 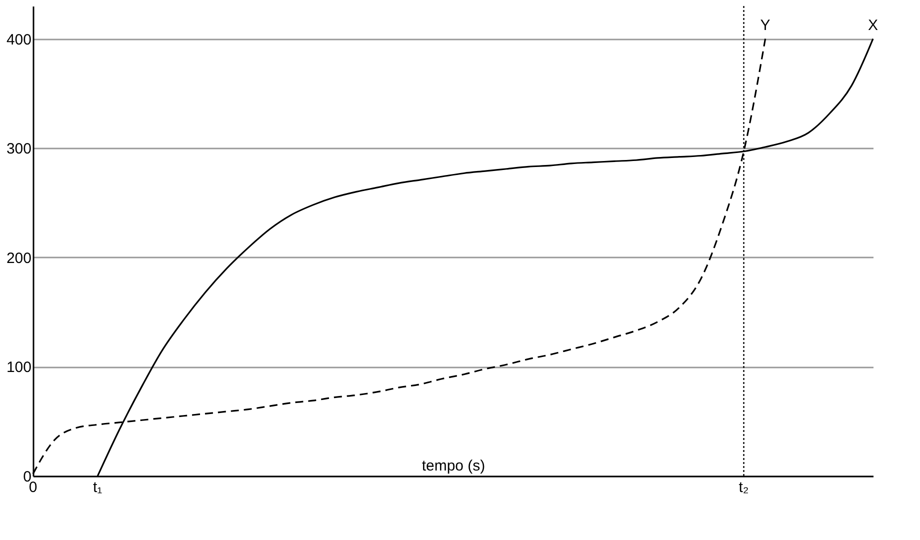 What do you see at coordinates (19, 258) in the screenshot?
I see `y-tick-label: 200` at bounding box center [19, 258].